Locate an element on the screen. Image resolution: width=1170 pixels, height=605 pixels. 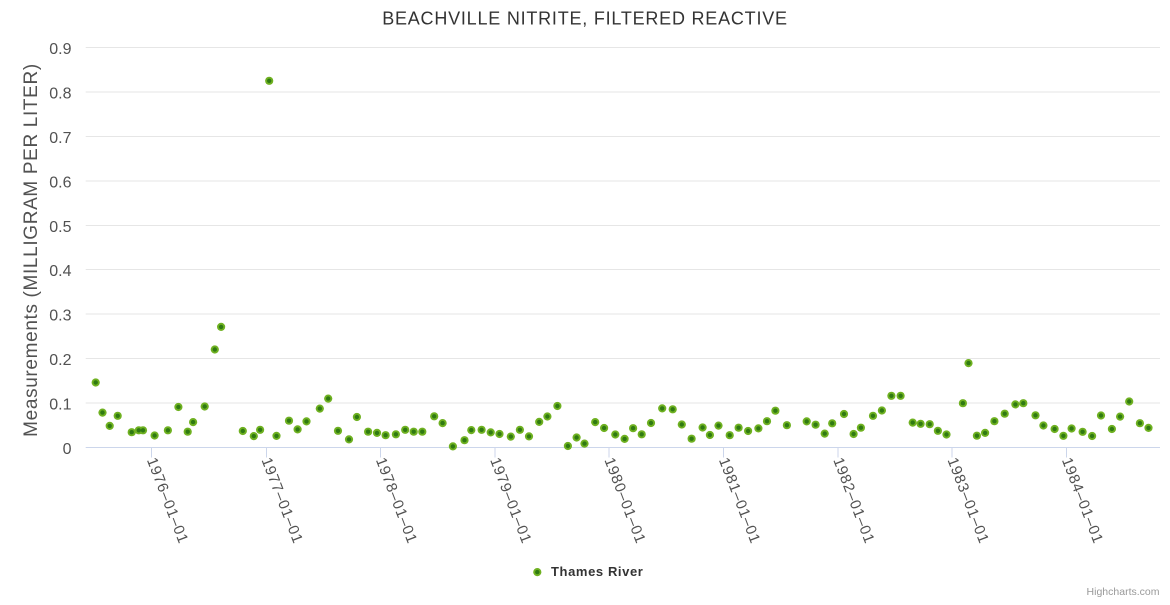
svg-text: Highcharts.com is located at coordinates (1123, 592).